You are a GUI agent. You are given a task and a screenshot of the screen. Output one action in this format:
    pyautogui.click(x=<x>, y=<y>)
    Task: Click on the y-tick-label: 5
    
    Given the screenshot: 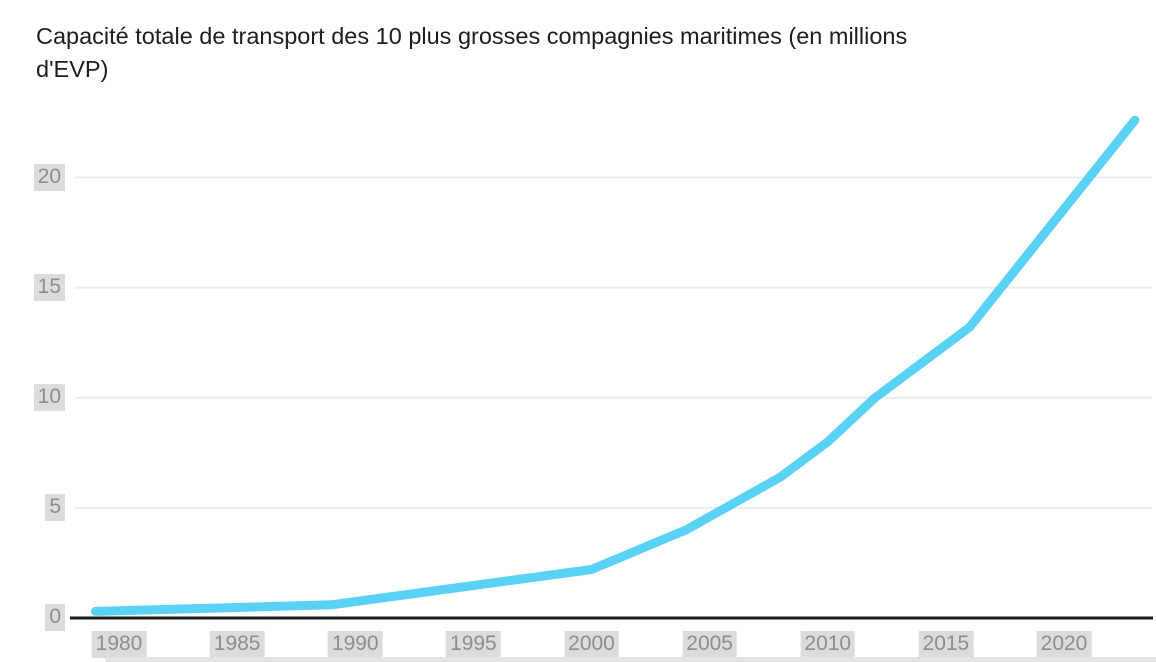 What is the action you would take?
    pyautogui.click(x=55, y=507)
    